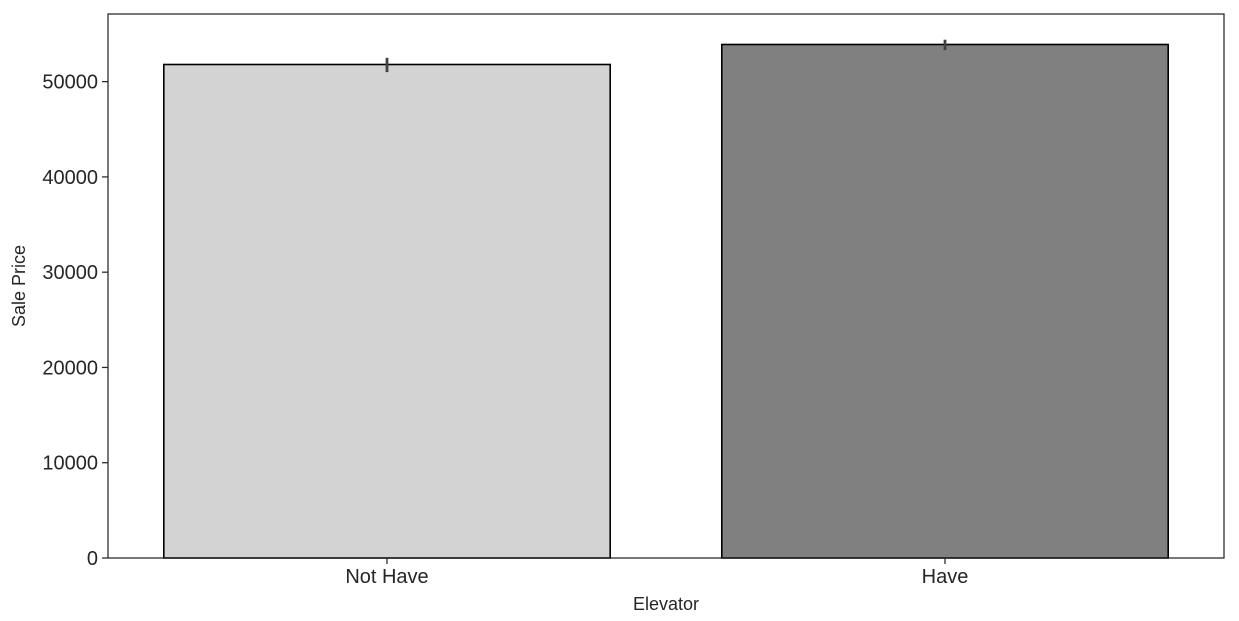 The image size is (1239, 621). I want to click on x-axis-label: Elevator, so click(666, 604).